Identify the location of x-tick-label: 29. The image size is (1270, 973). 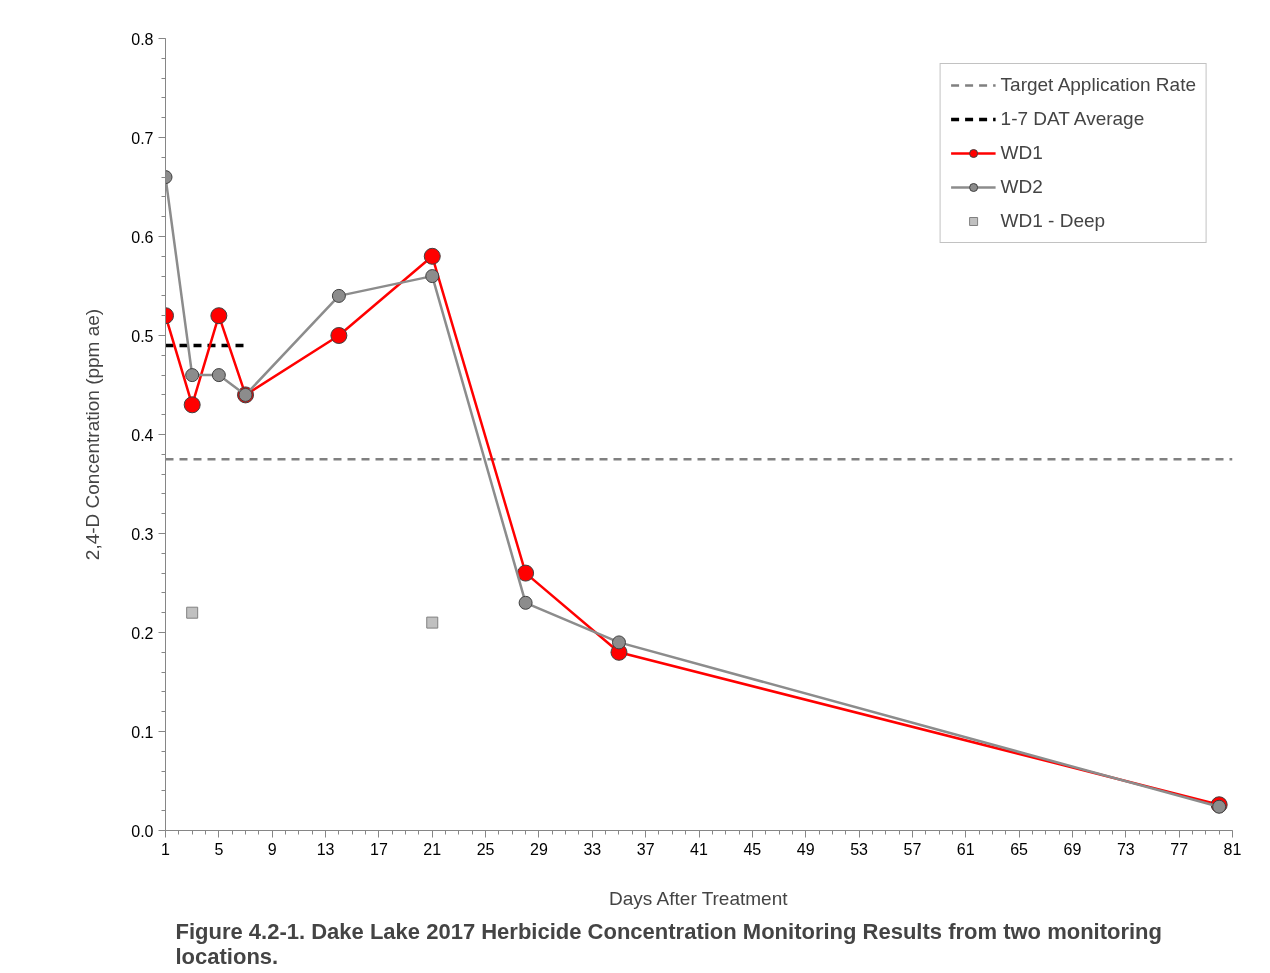
(539, 849).